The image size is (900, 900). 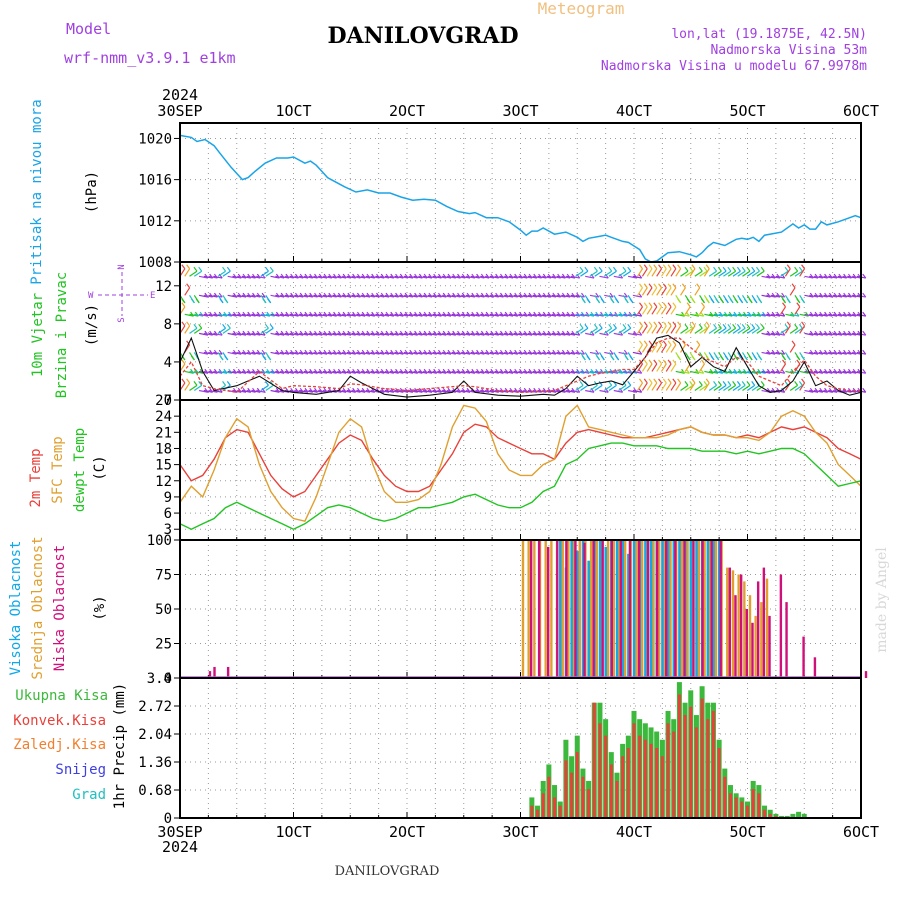 What do you see at coordinates (92, 192) in the screenshot?
I see `pressure-unit-label: (hPa)` at bounding box center [92, 192].